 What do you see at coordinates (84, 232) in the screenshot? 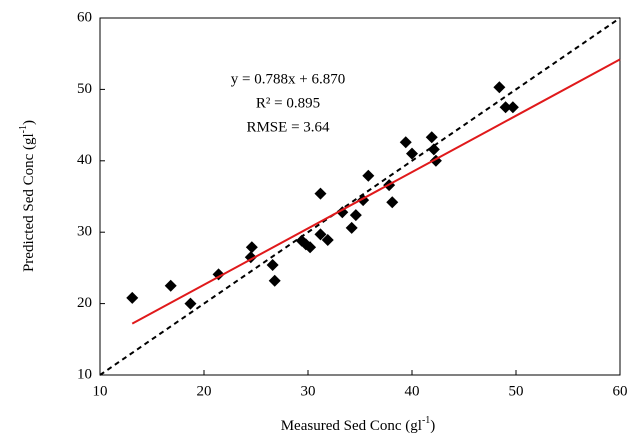
I see `y-tick-label: 30` at bounding box center [84, 232].